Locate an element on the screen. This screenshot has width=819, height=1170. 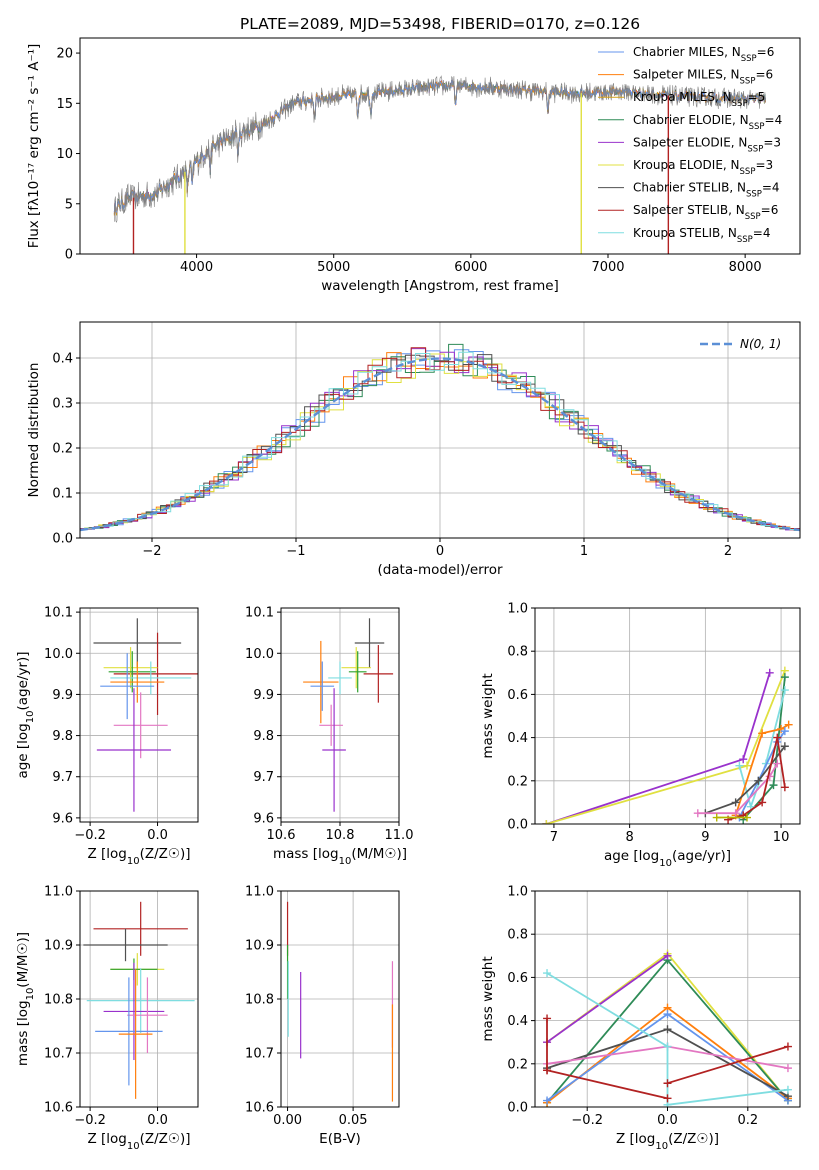
y-tick-label: 9.7 is located at coordinates (62, 777).